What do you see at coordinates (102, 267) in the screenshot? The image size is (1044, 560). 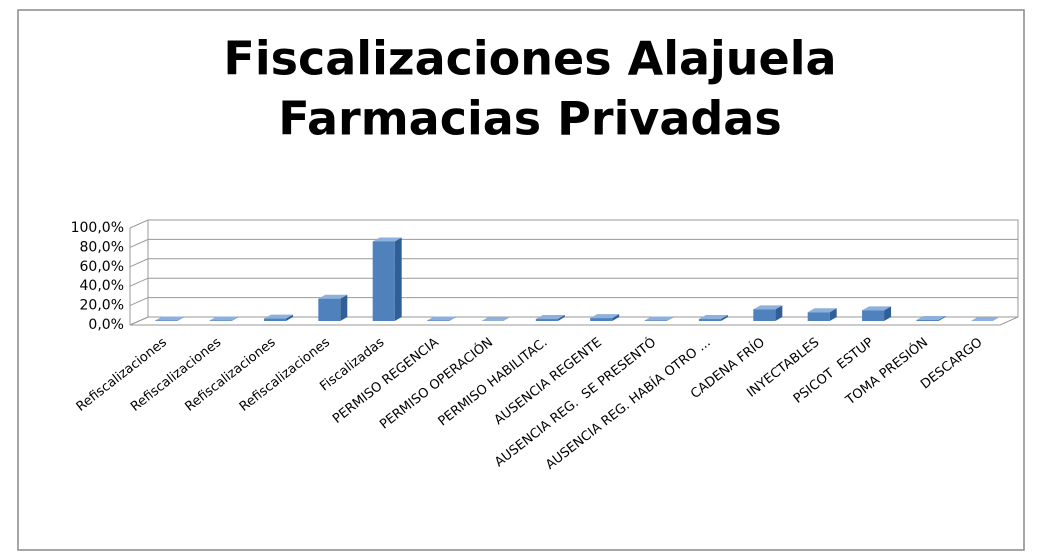 I see `y-tick-label: 60,0%` at bounding box center [102, 267].